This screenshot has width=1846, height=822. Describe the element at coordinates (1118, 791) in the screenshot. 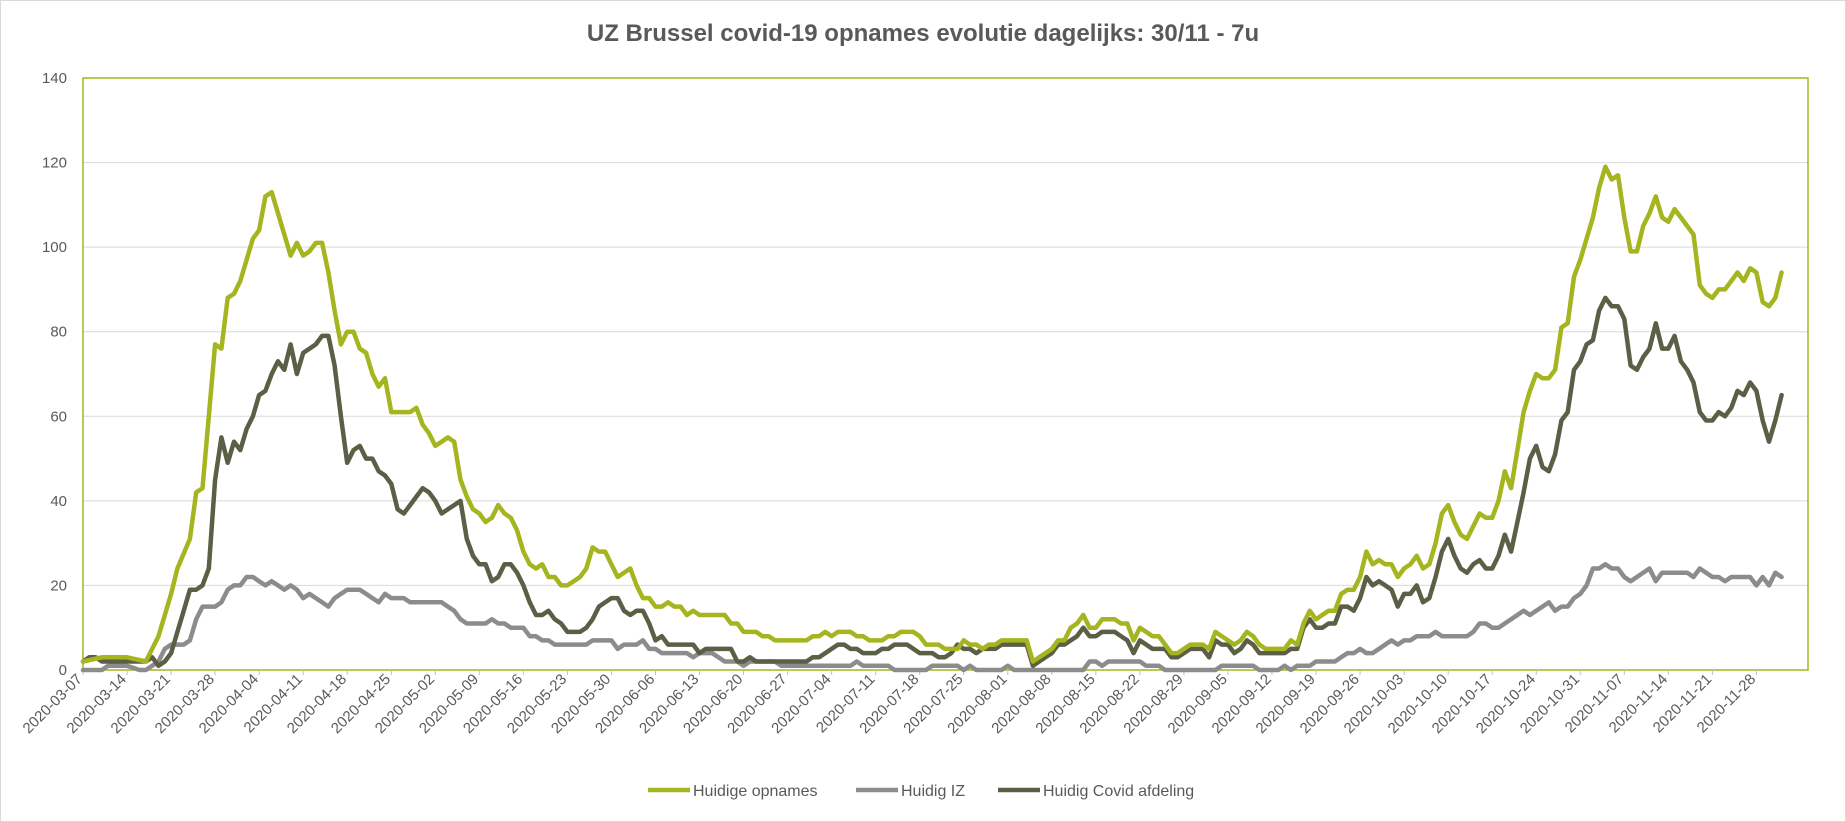

I see `legend-label: Huidig Covid afdeling` at that location.